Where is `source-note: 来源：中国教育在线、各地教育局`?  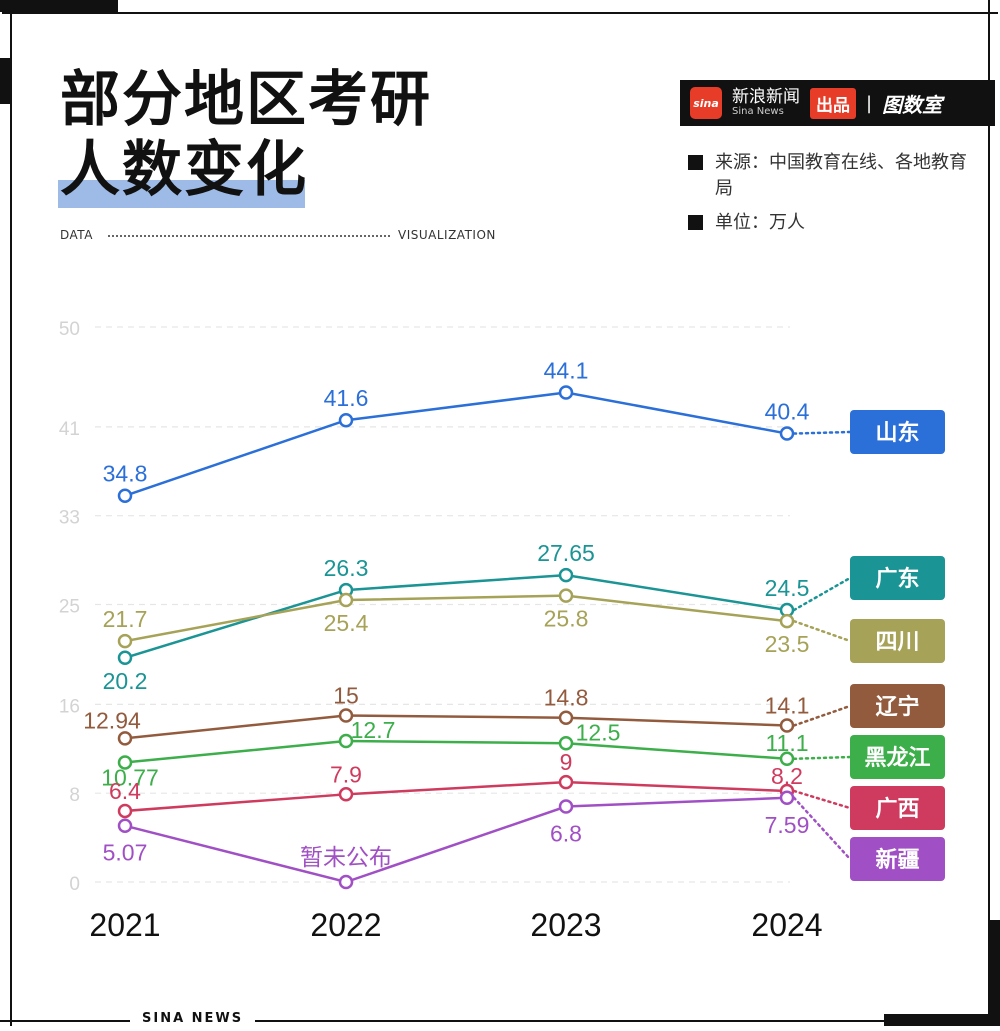 source-note: 来源：中国教育在线、各地教育局 is located at coordinates (835, 176).